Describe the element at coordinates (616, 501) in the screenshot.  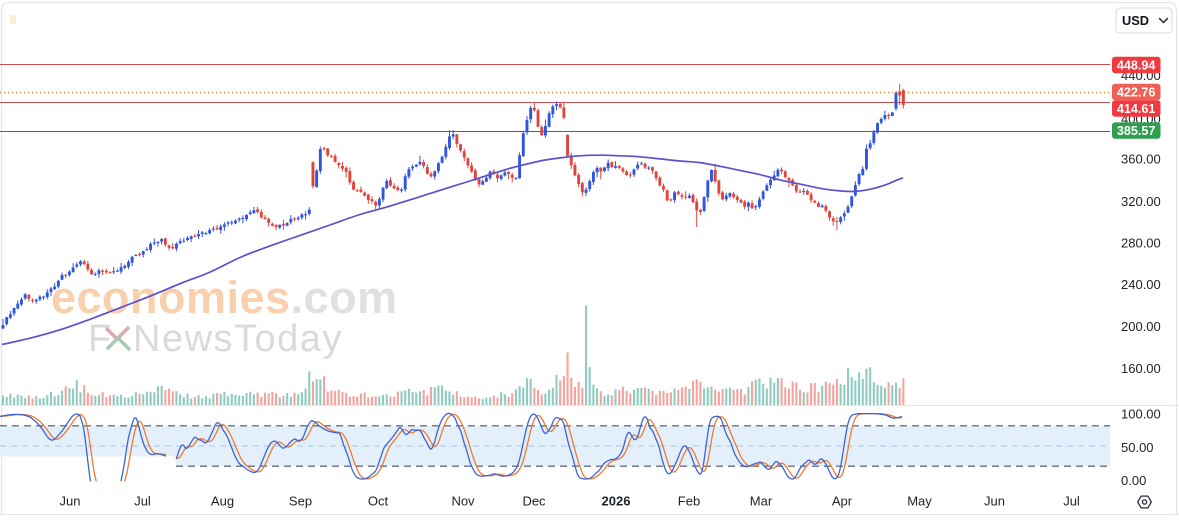
I see `svg-text: 2026` at that location.